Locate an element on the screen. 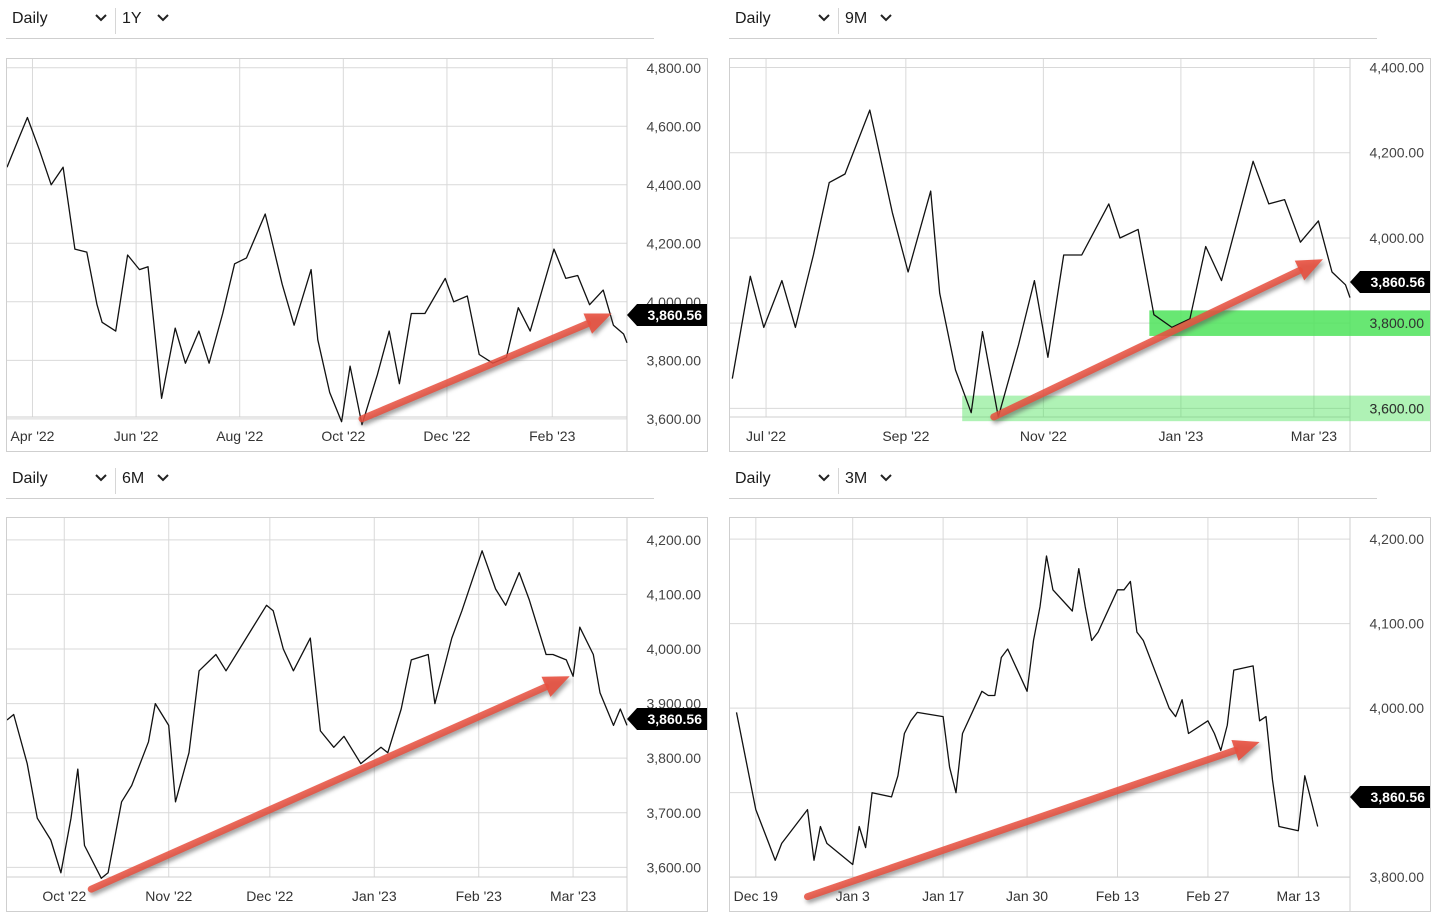  y-tick-label: 4,600.00 is located at coordinates (674, 126).